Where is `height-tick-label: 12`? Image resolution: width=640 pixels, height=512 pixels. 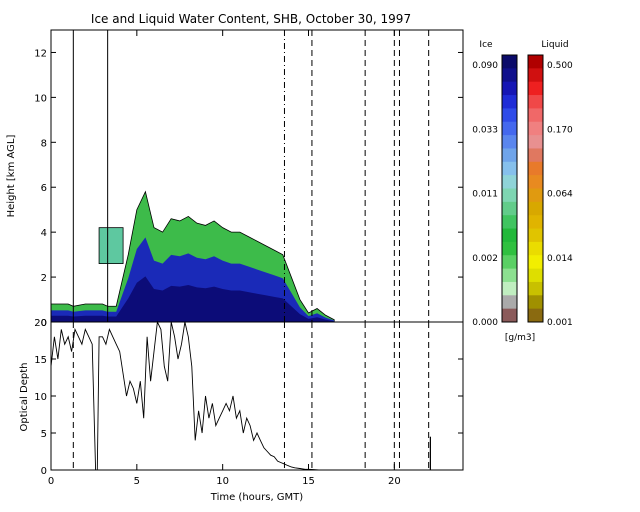
height-tick-label: 12 is located at coordinates (40, 53).